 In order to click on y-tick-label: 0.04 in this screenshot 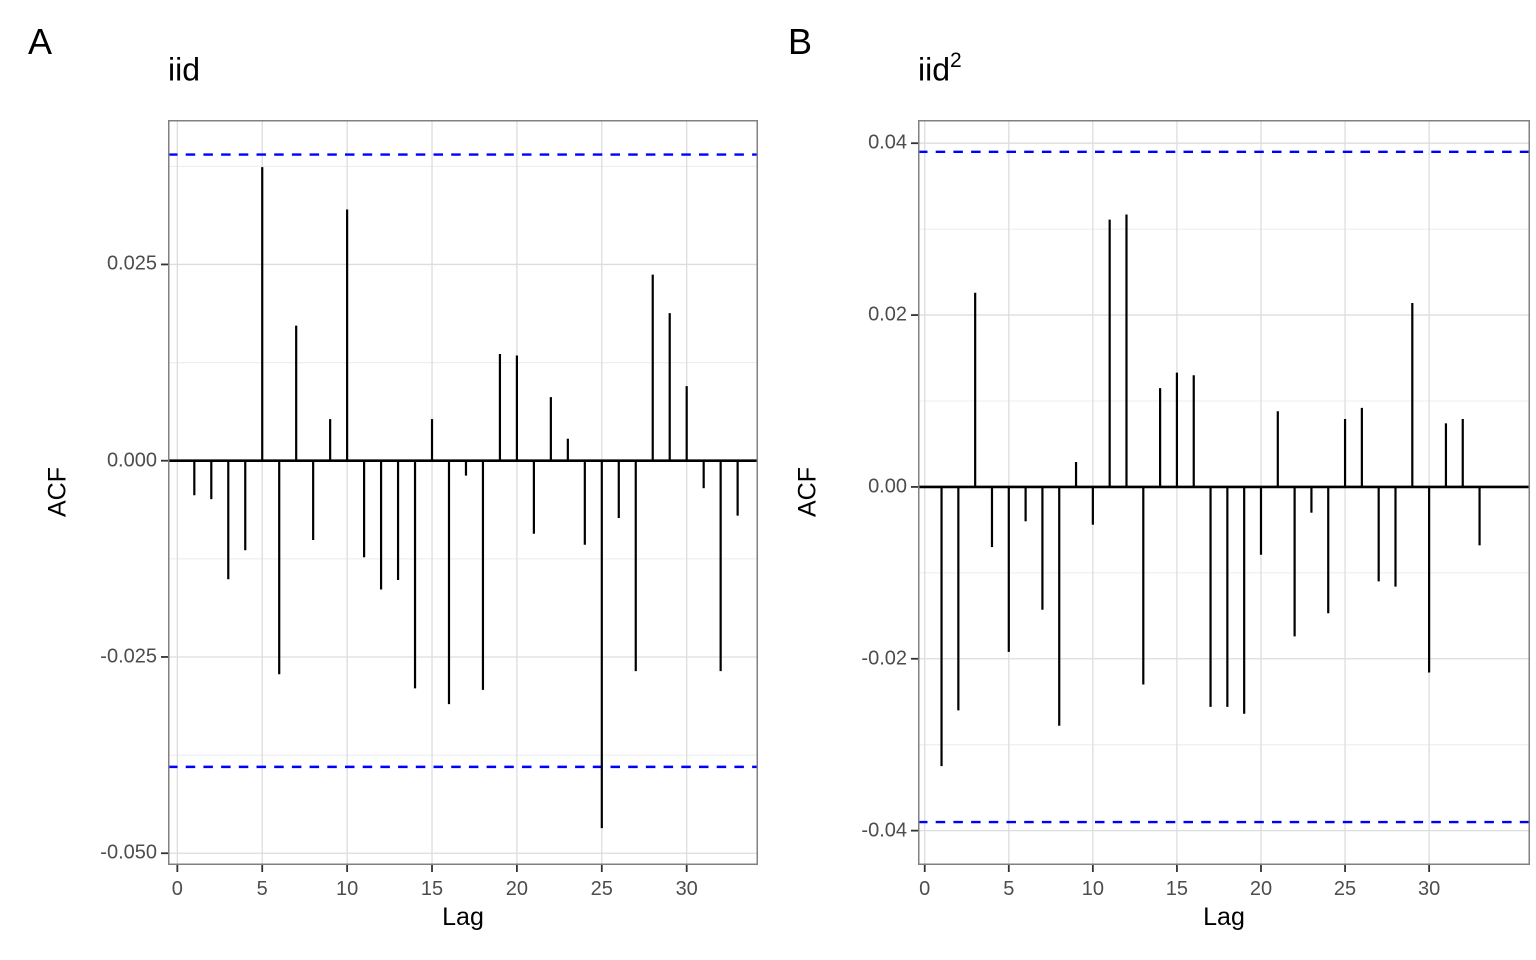, I will do `click(887, 142)`.